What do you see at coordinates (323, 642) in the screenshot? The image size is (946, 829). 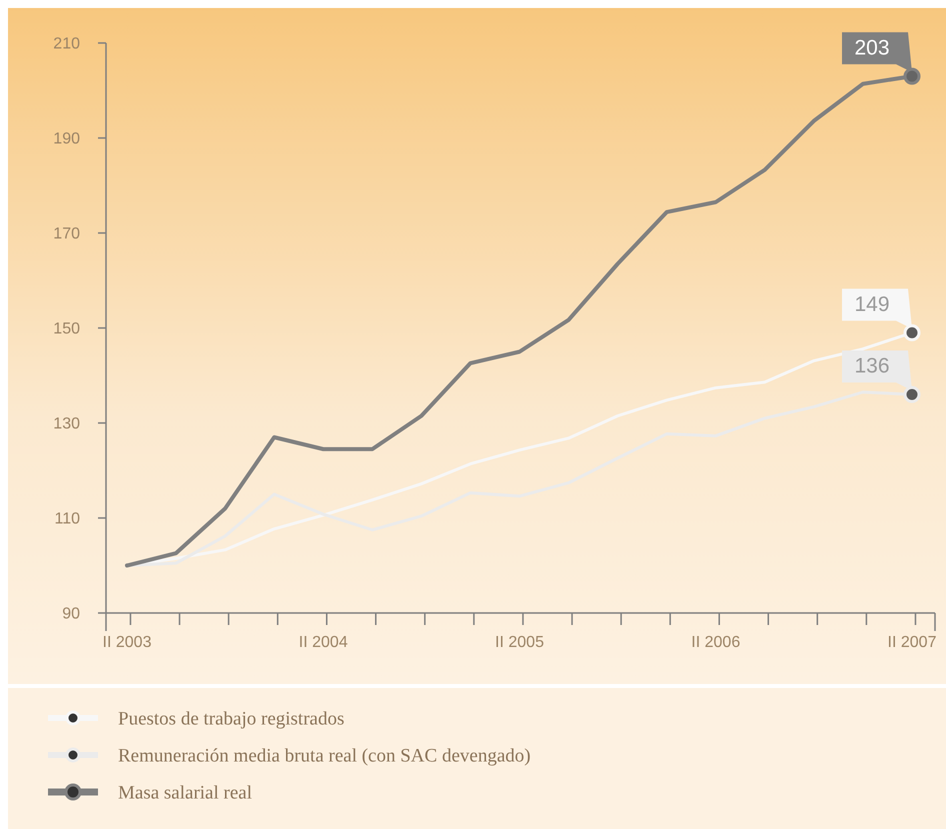 I see `x-tick-label: II 2004` at bounding box center [323, 642].